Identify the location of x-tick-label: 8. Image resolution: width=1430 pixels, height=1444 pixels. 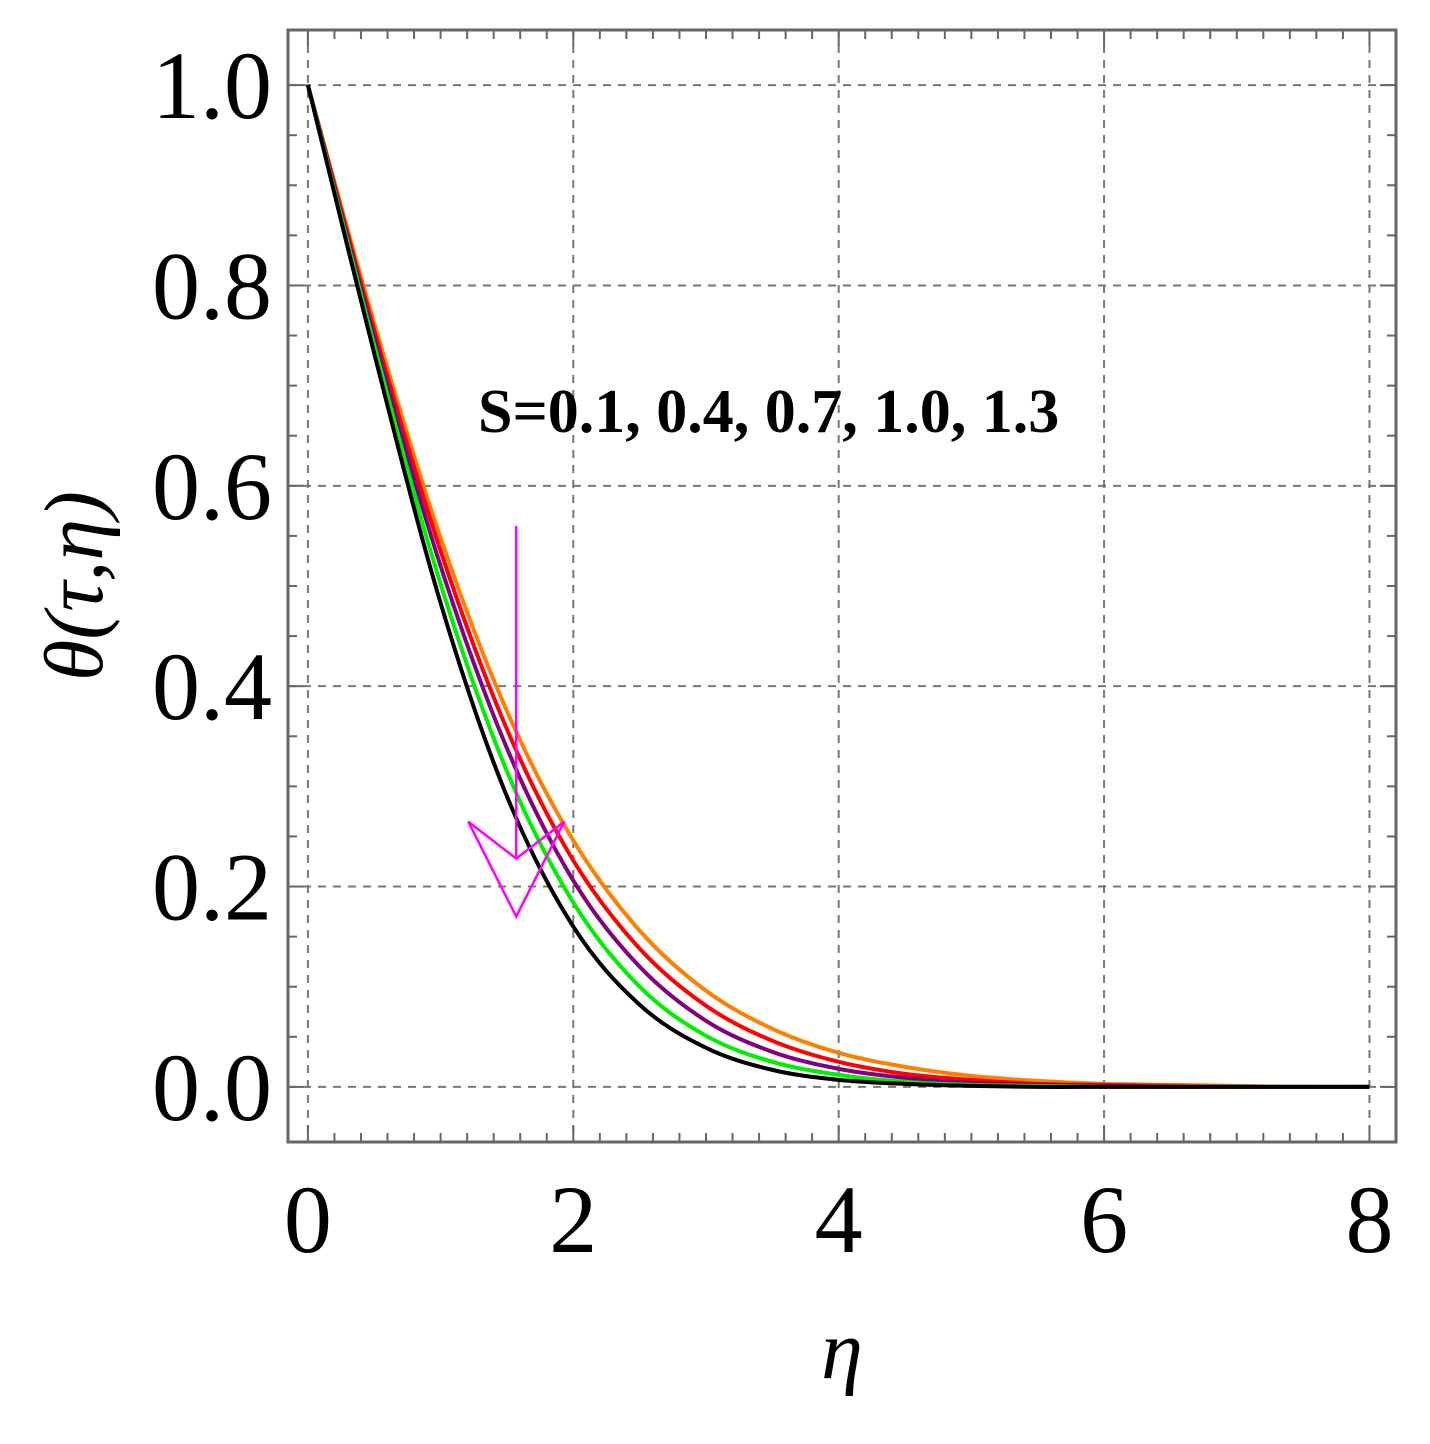
(1369, 1219).